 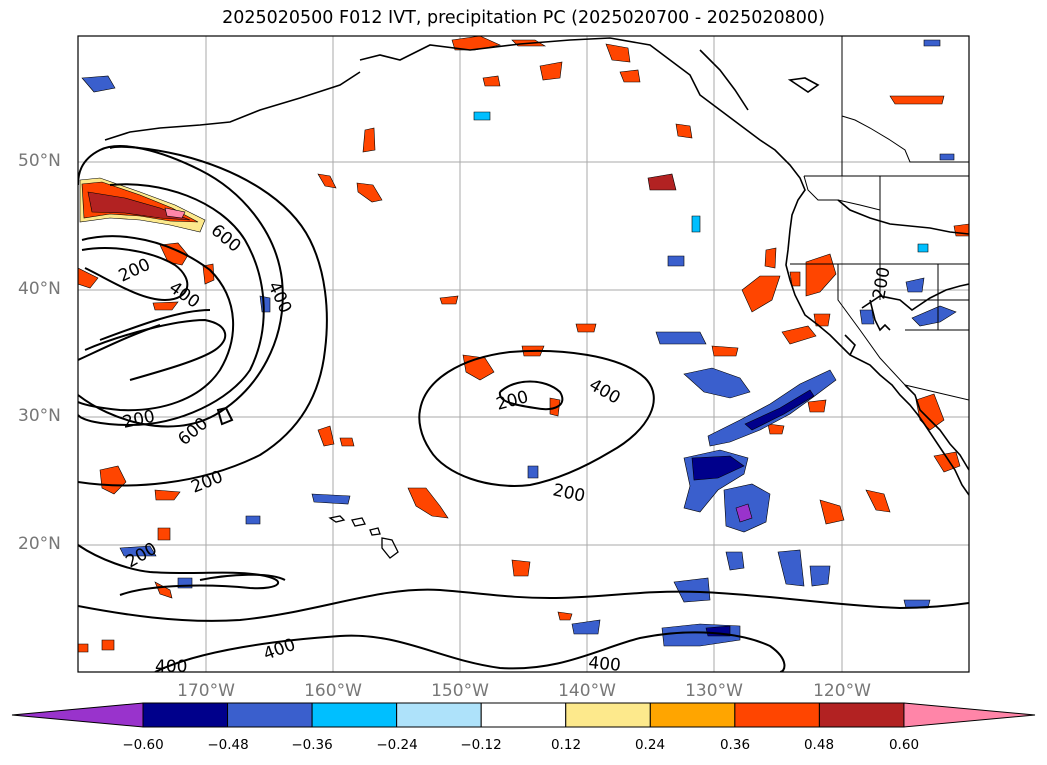 I want to click on colorbar, so click(x=523, y=715).